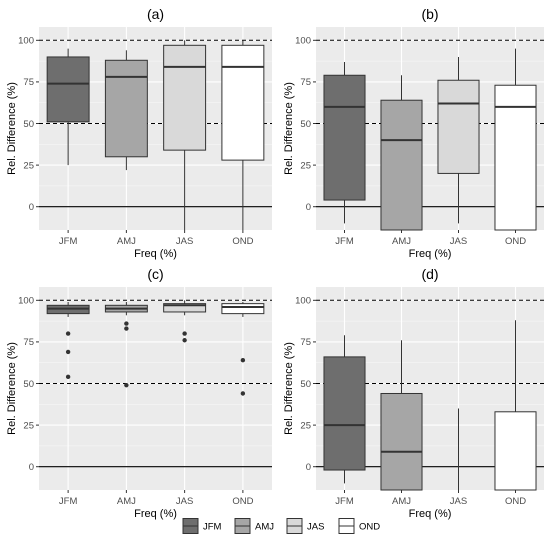  Describe the element at coordinates (212, 527) in the screenshot. I see `legend-label: JFM` at that location.